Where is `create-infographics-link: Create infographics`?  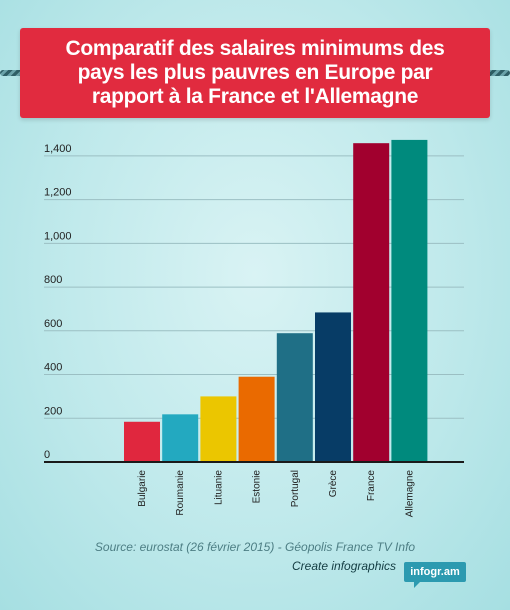
create-infographics-link: Create infographics is located at coordinates (344, 566).